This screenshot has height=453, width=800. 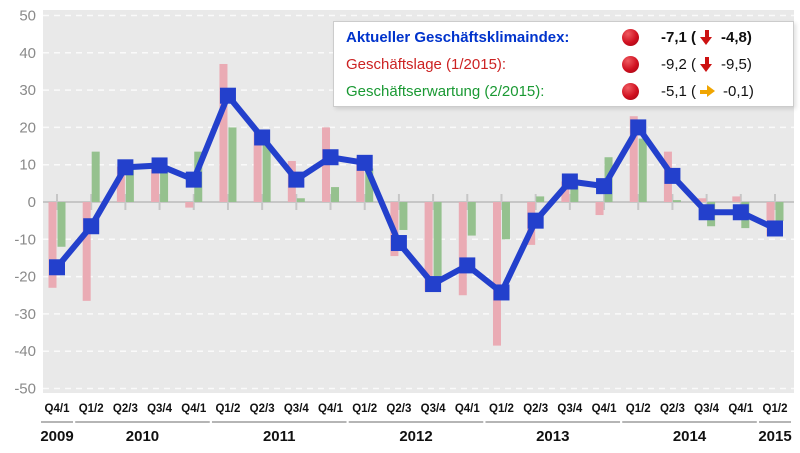 I want to click on right-arrow-icon, so click(x=708, y=91).